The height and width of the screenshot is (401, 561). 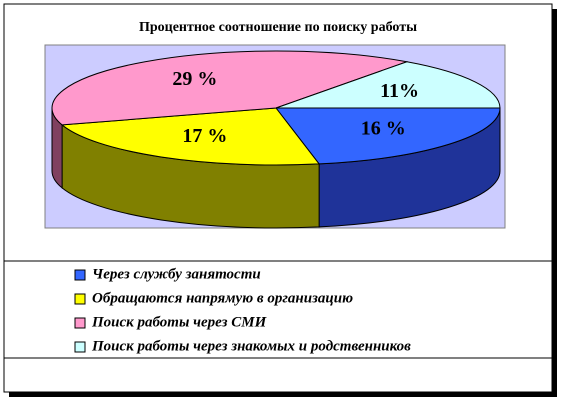 What do you see at coordinates (194, 79) in the screenshot?
I see `value-label: 29 %` at bounding box center [194, 79].